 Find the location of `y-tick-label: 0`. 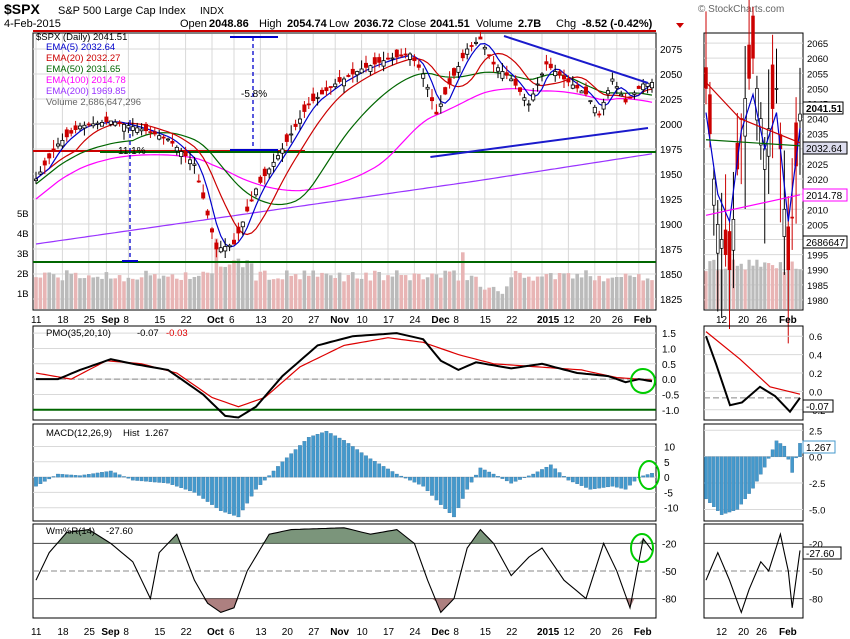

y-tick-label: 0 is located at coordinates (667, 478).